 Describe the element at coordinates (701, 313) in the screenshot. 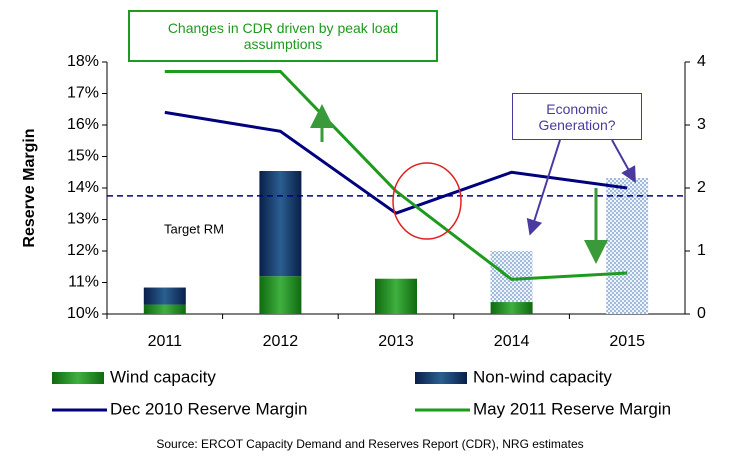

I see `y2-tick-label: 0` at that location.